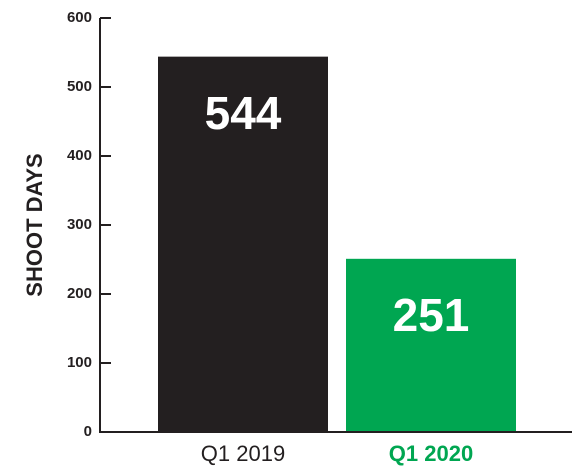 The height and width of the screenshot is (472, 572). Describe the element at coordinates (79, 17) in the screenshot. I see `y-tick-label: 600` at that location.